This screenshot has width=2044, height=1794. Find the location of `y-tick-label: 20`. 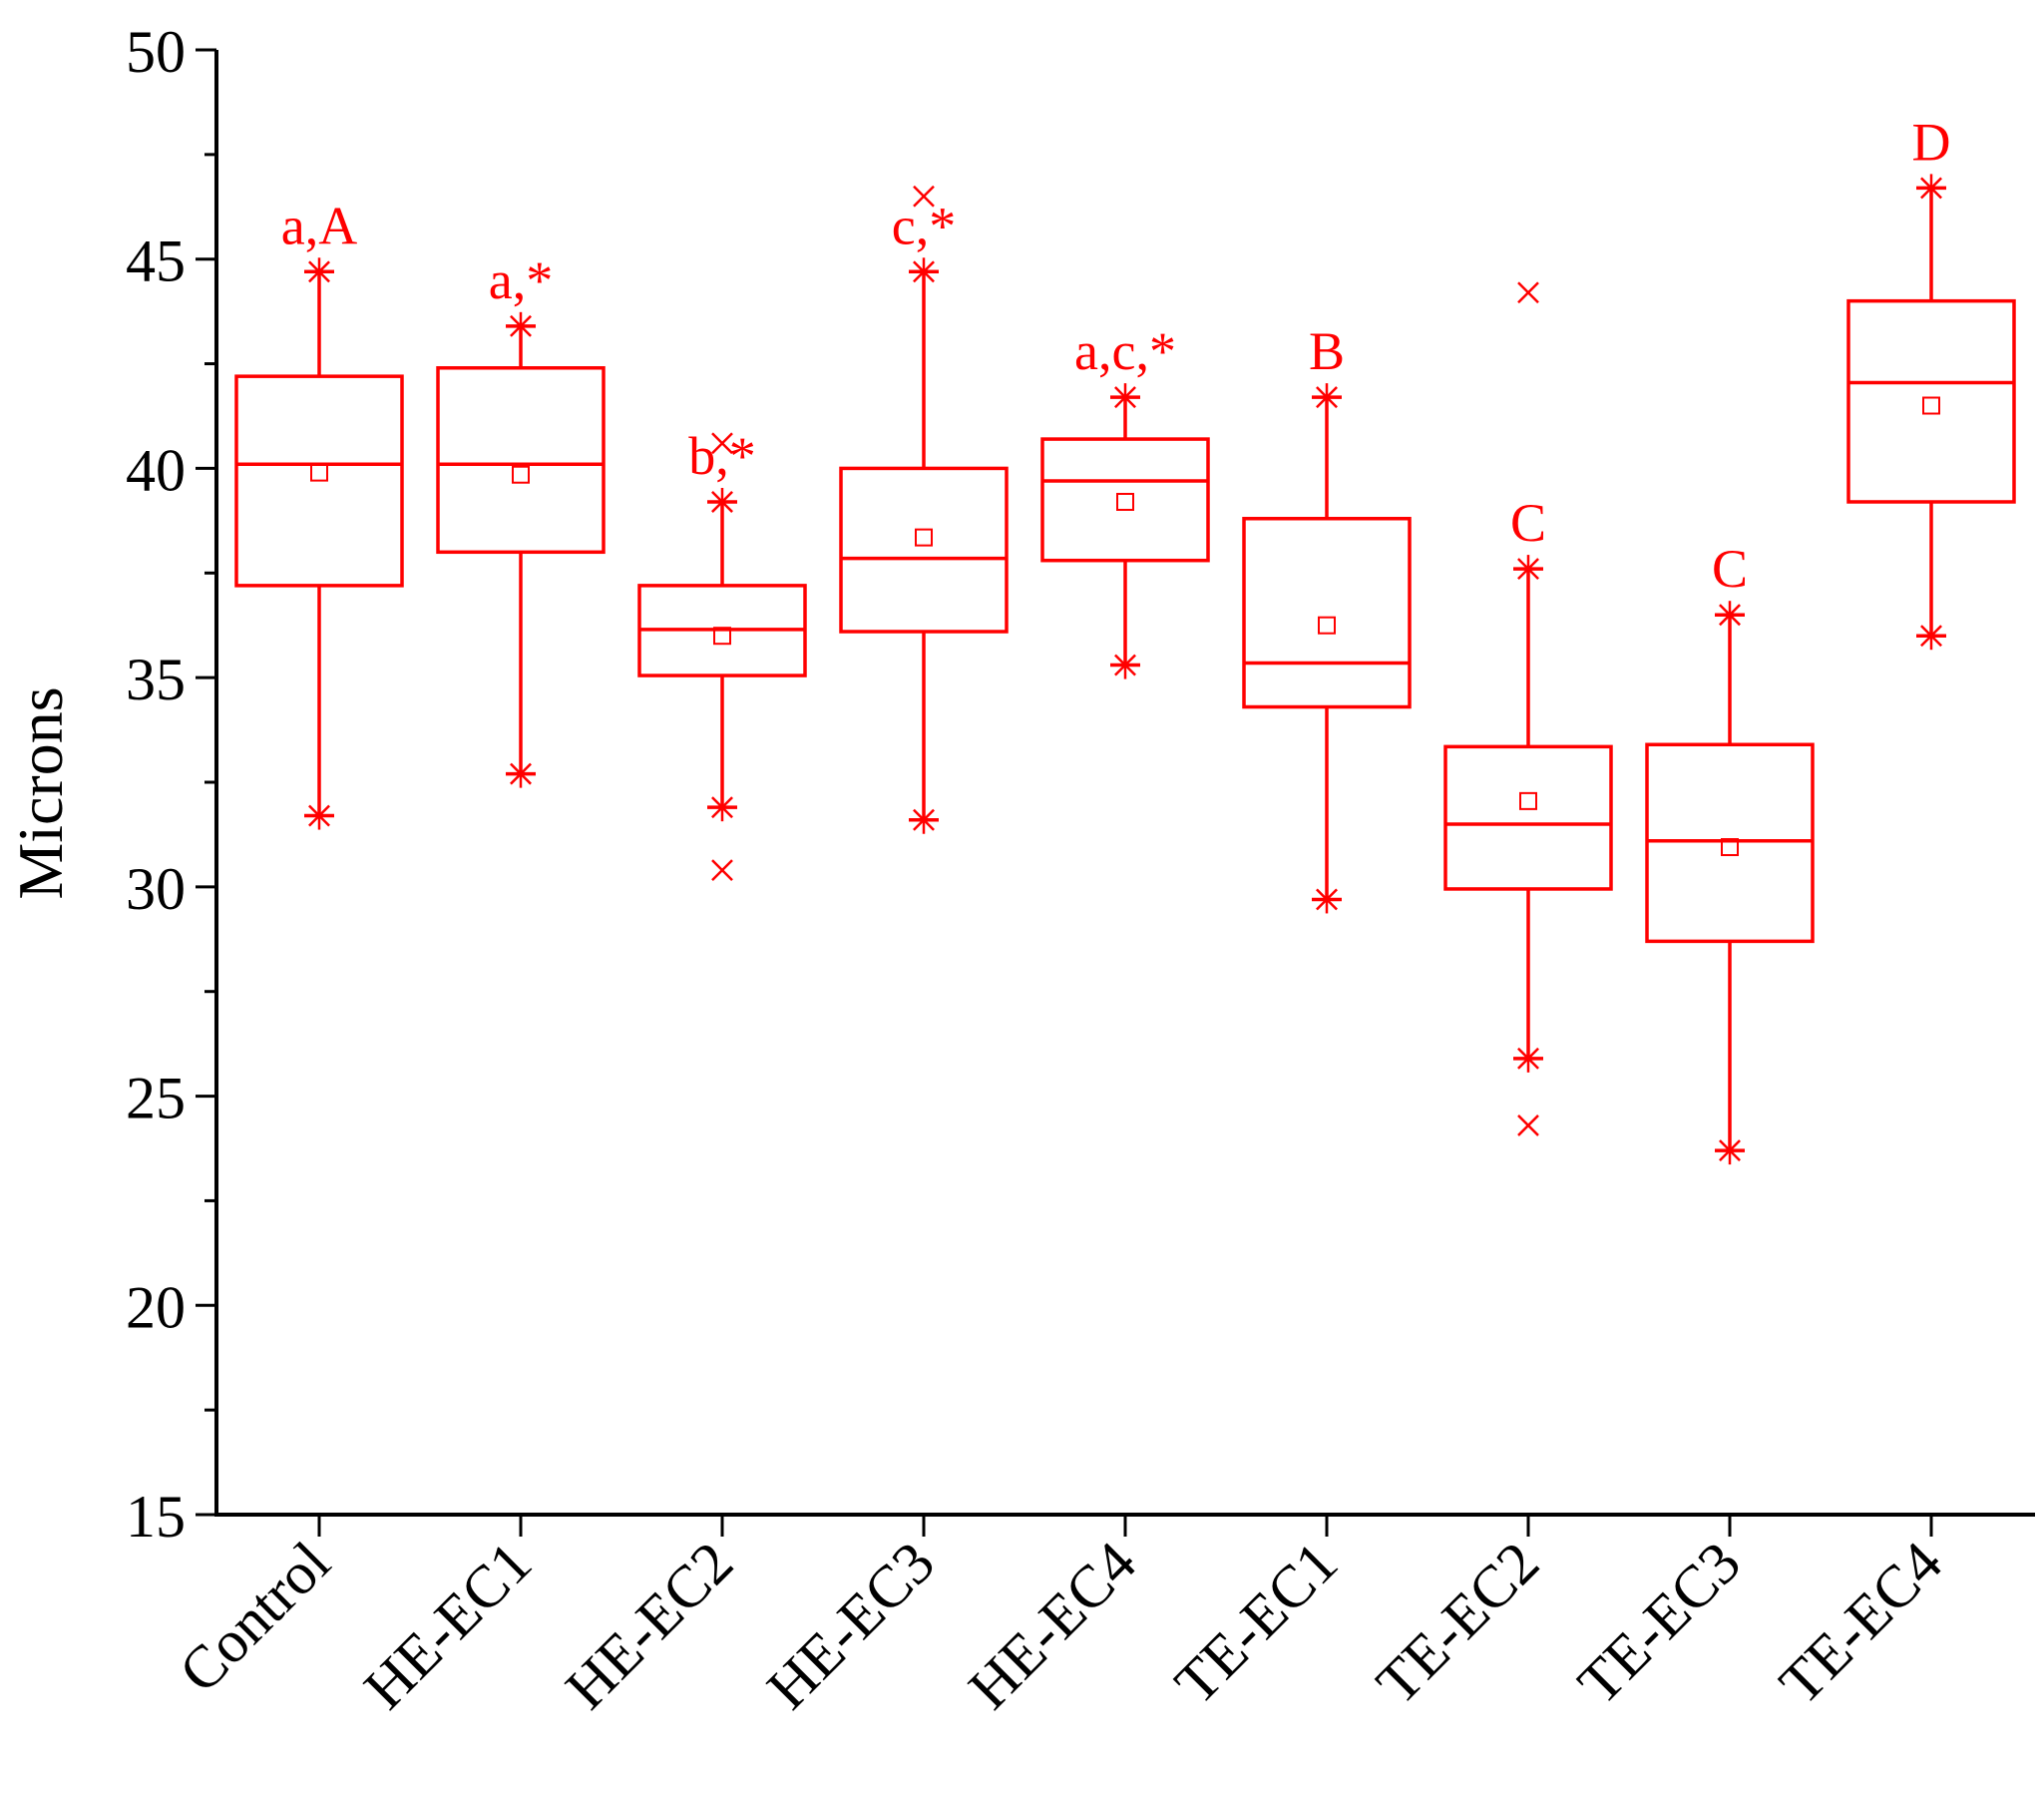

y-tick-label: 20 is located at coordinates (156, 1307).